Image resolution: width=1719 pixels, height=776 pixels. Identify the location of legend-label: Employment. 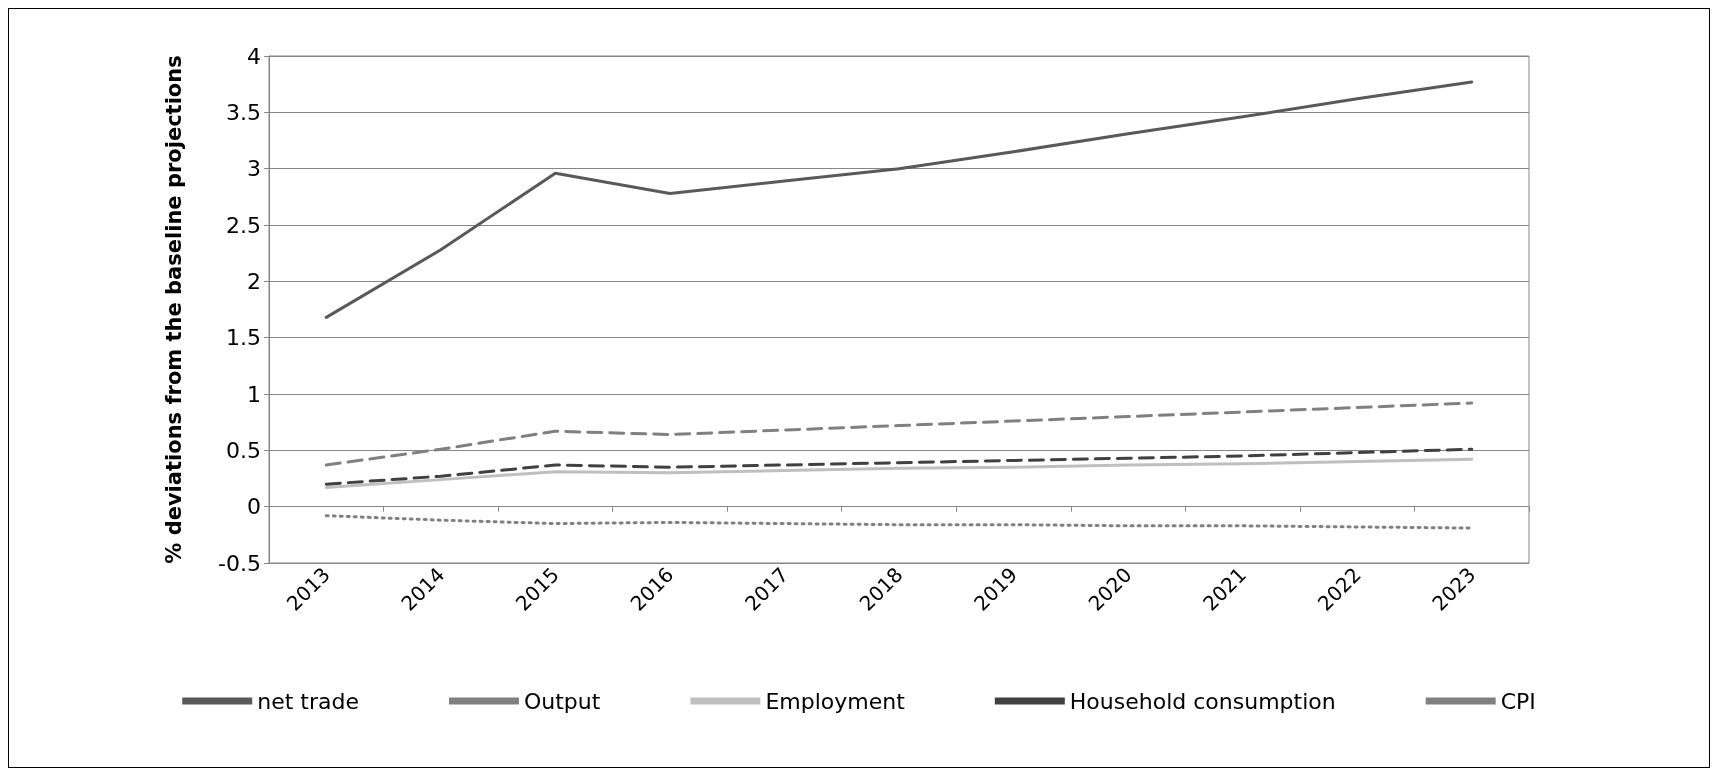
(835, 701).